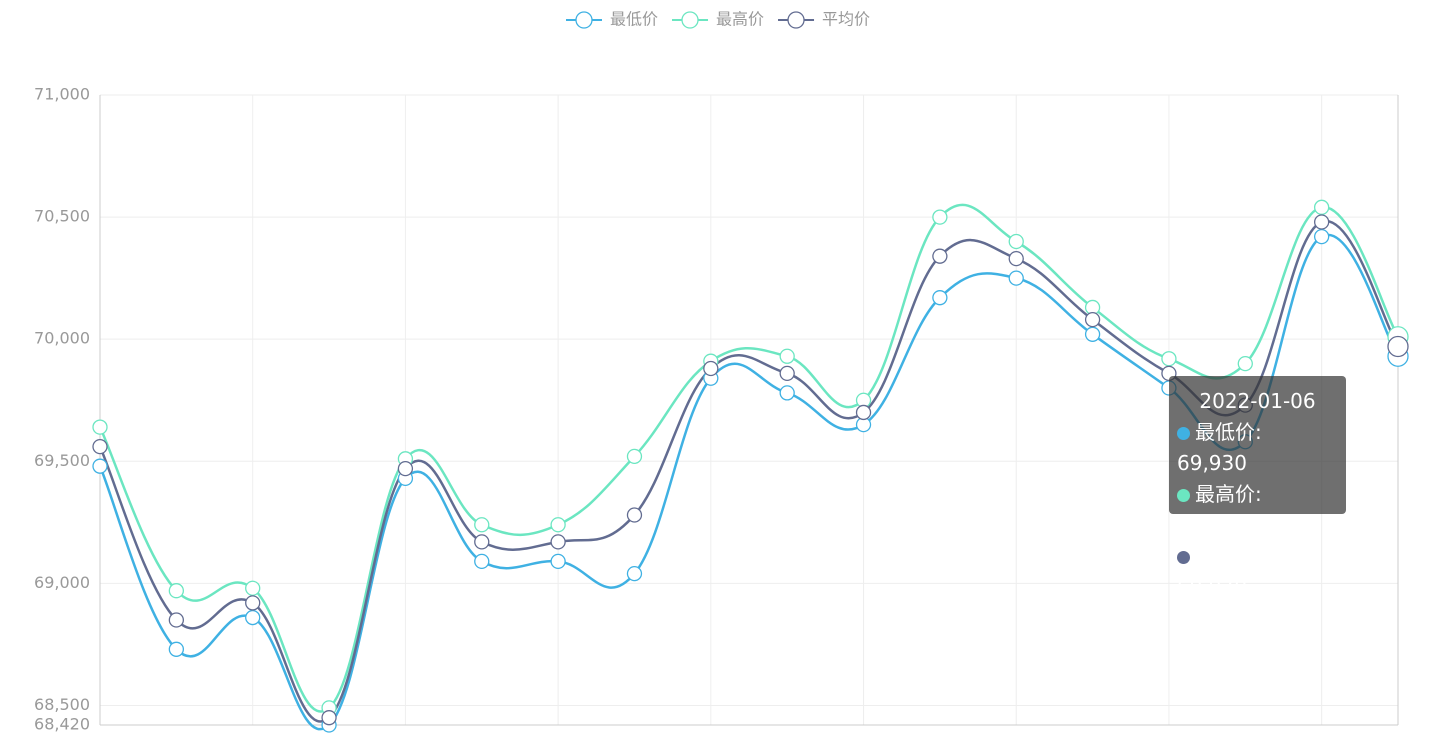 The image size is (1429, 741). I want to click on y-tick-label: 68,500, so click(62, 704).